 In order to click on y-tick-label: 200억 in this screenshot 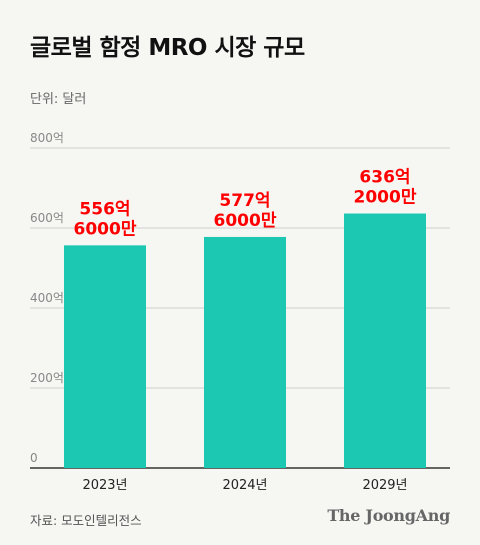, I will do `click(47, 378)`.